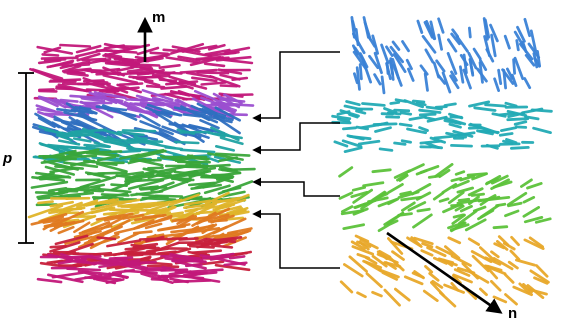 The image size is (562, 321). Describe the element at coordinates (296, 160) in the screenshot. I see `left-arrow-icon` at that location.